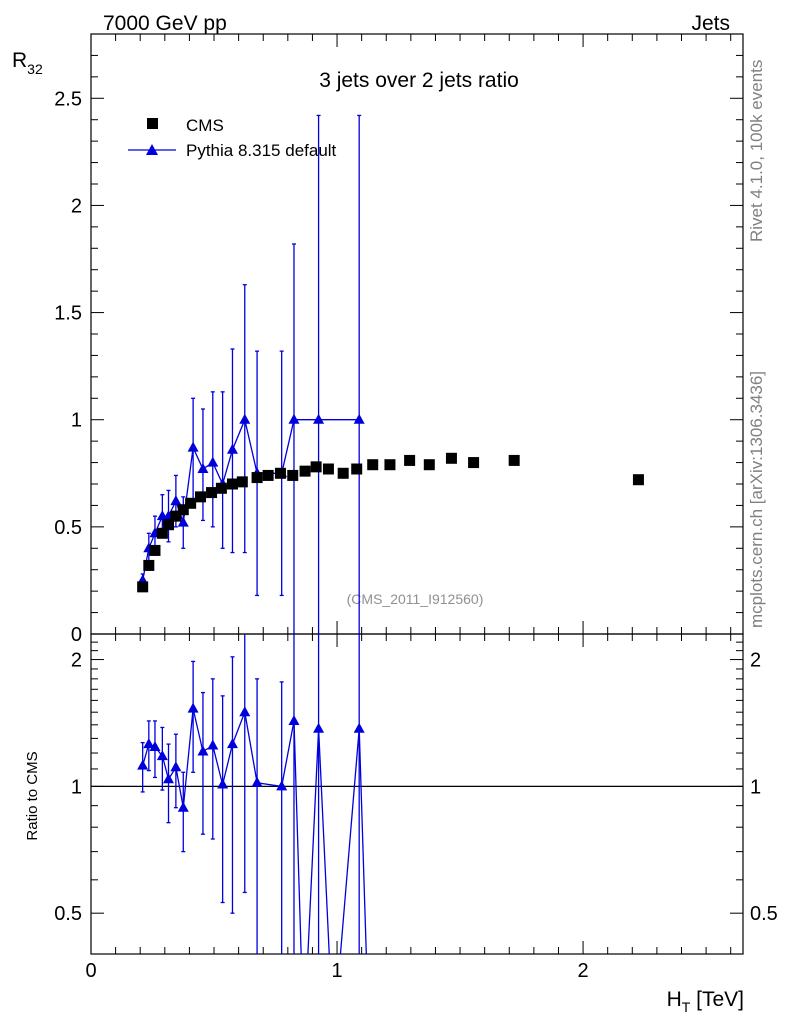 The image size is (786, 1024). What do you see at coordinates (674, 999) in the screenshot?
I see `x-axis-symbol: H` at bounding box center [674, 999].